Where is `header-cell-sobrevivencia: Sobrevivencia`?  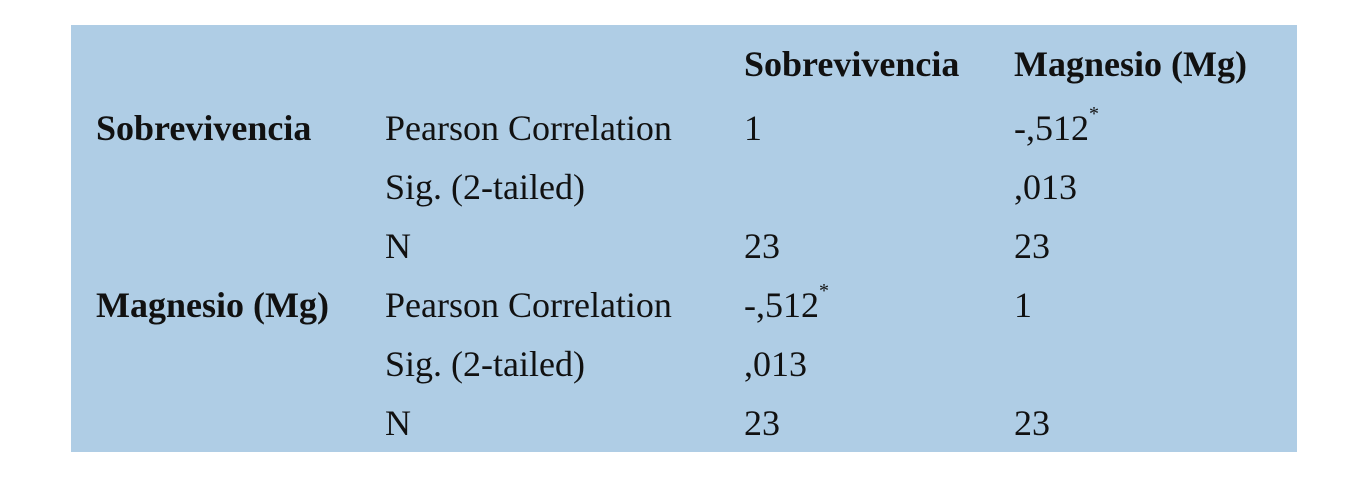
header-cell-sobrevivencia: Sobrevivencia is located at coordinates (852, 63).